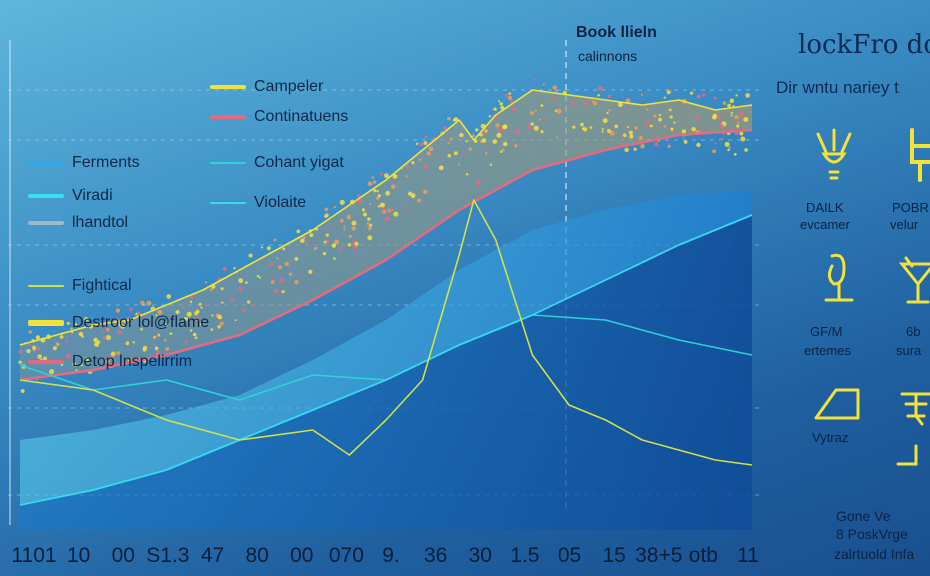 This screenshot has height=576, width=930. Describe the element at coordinates (435, 555) in the screenshot. I see `x-tick-label: 36` at that location.